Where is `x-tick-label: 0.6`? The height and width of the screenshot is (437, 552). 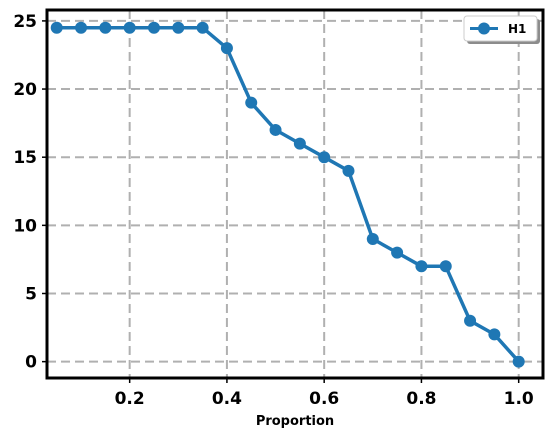
x-tick-label: 0.6 is located at coordinates (324, 399).